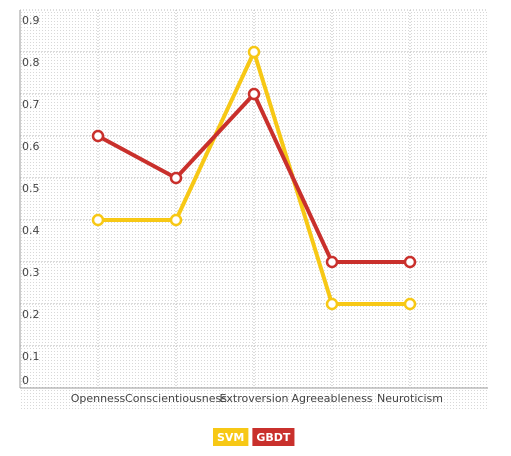 The height and width of the screenshot is (456, 511). I want to click on y-tick-label: 0.3, so click(31, 272).